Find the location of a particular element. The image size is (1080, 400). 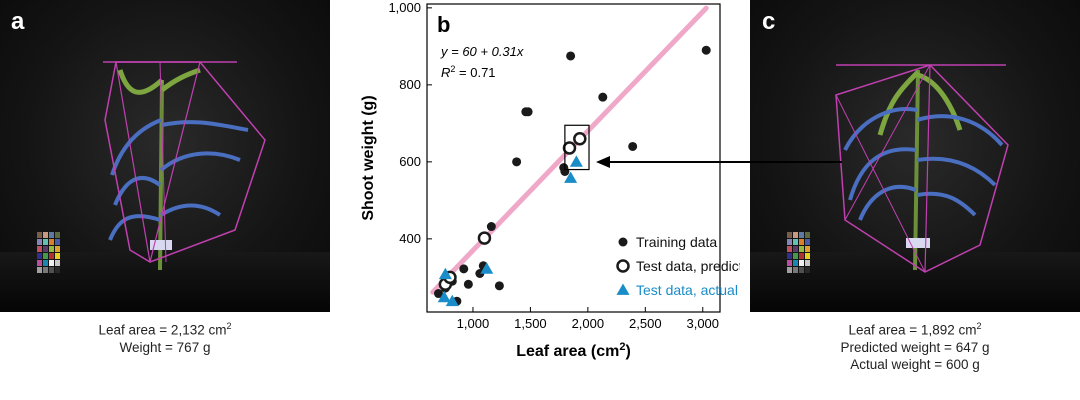

legend-training-marker is located at coordinates (623, 242).